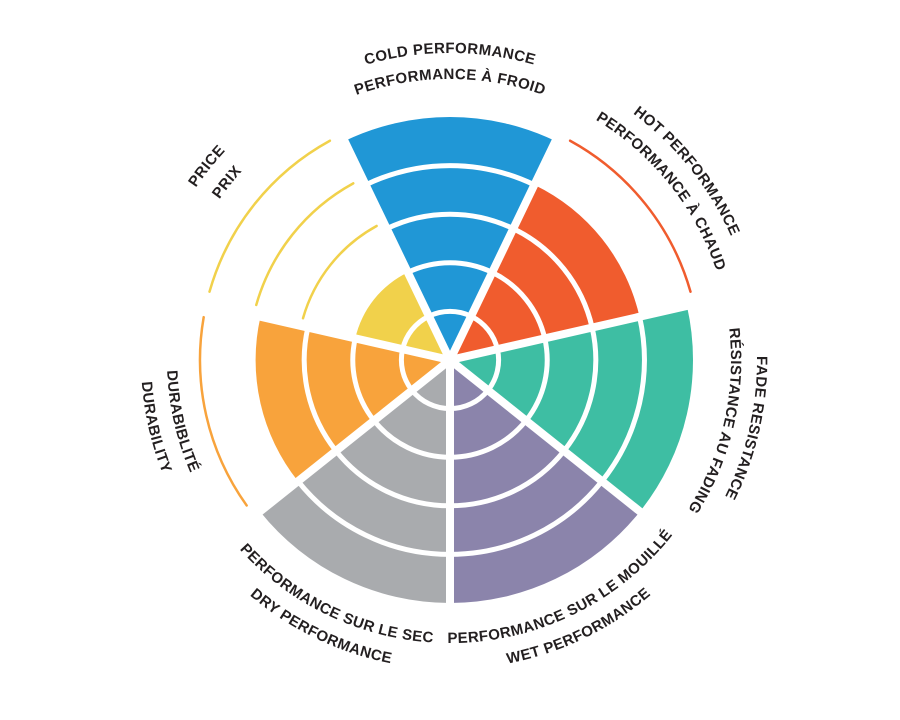 The height and width of the screenshot is (720, 900). Describe the element at coordinates (449, 54) in the screenshot. I see `sector-cold-label-en: COLD PERFORMANCE` at that location.